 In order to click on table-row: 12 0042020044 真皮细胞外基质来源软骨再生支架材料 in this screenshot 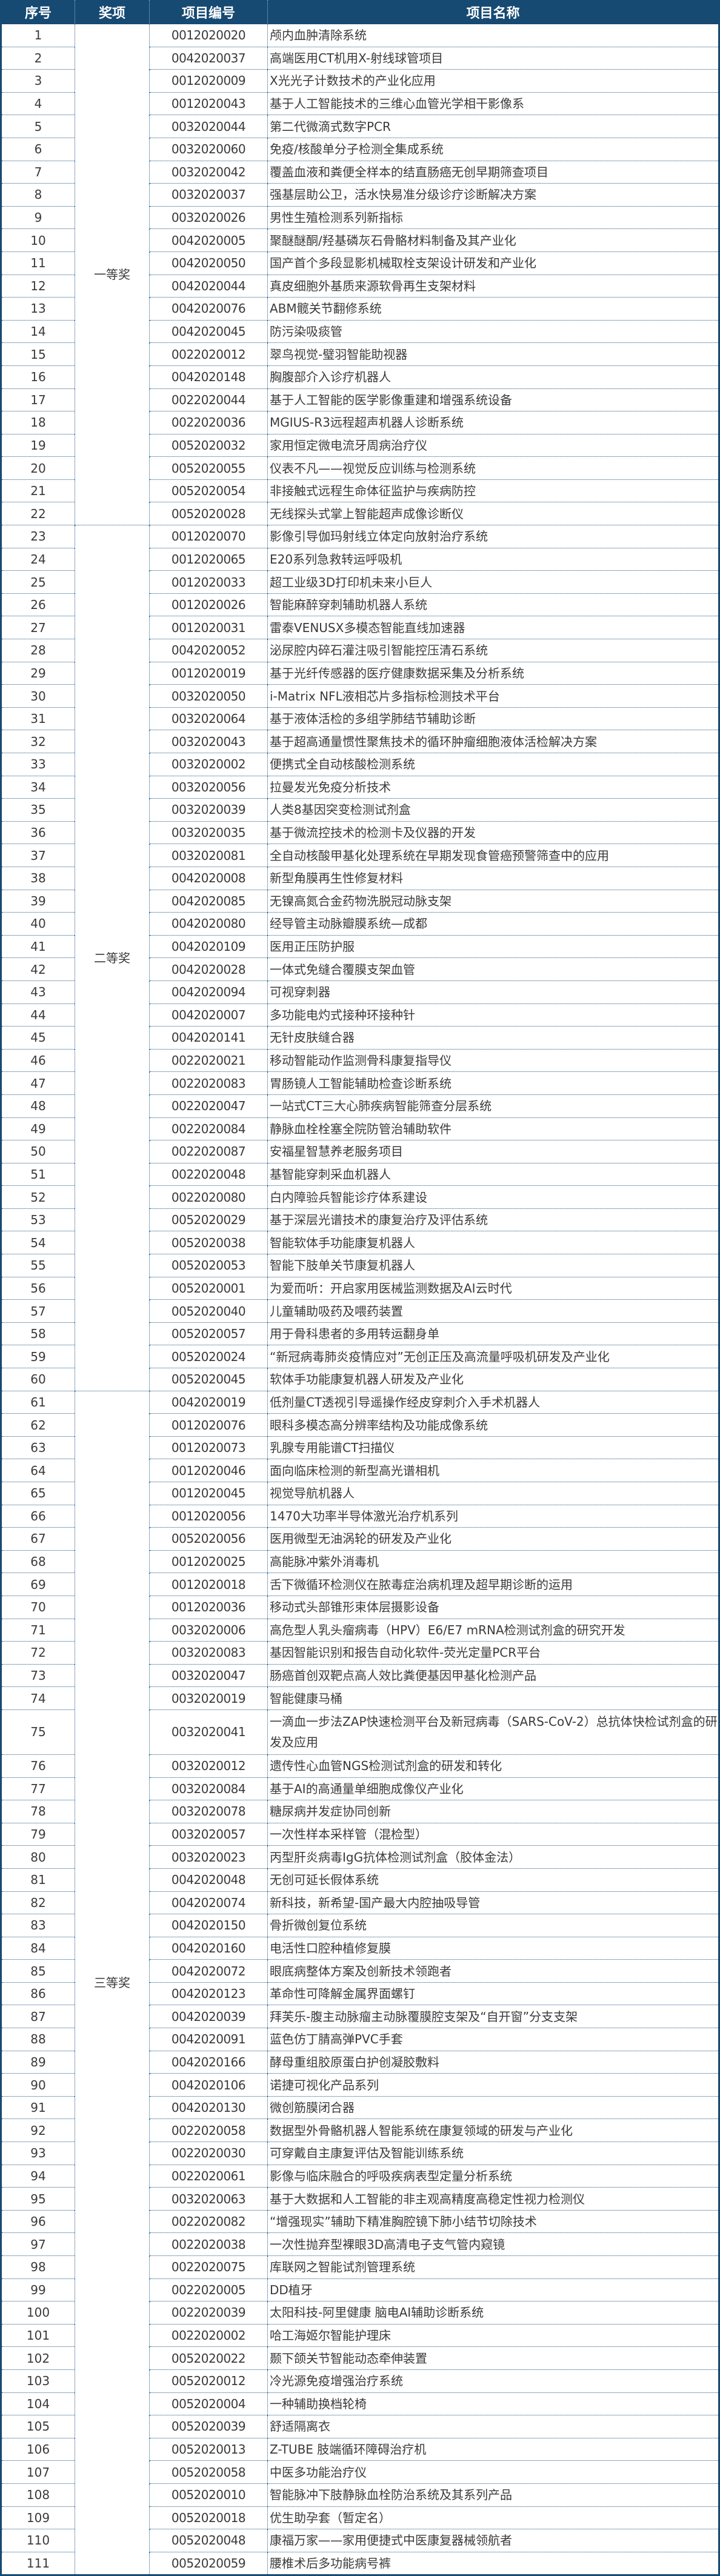, I will do `click(360, 286)`.